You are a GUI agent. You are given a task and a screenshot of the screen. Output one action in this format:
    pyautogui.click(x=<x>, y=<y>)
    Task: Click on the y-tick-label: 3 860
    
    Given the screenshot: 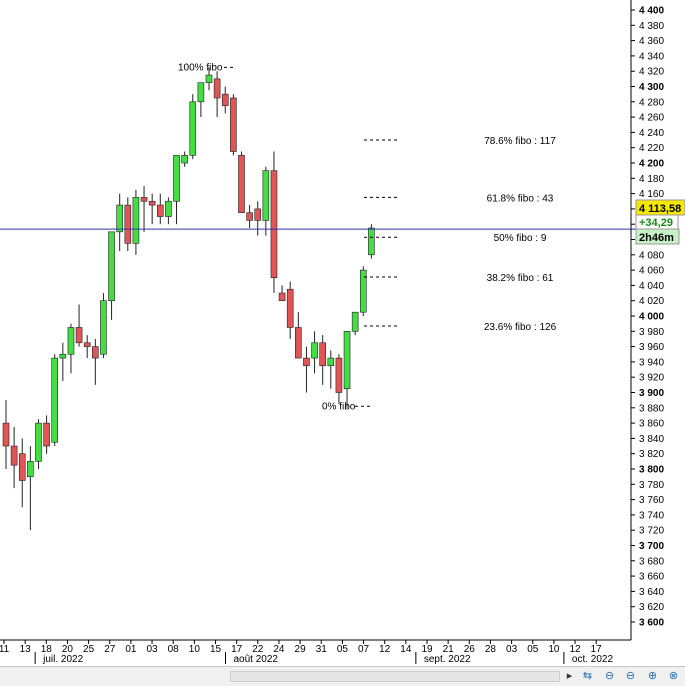 What is the action you would take?
    pyautogui.click(x=651, y=424)
    